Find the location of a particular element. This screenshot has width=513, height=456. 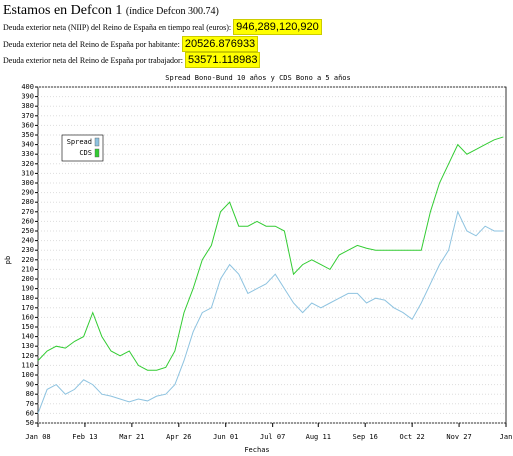

y-tick-label: 330 is located at coordinates (27, 154).